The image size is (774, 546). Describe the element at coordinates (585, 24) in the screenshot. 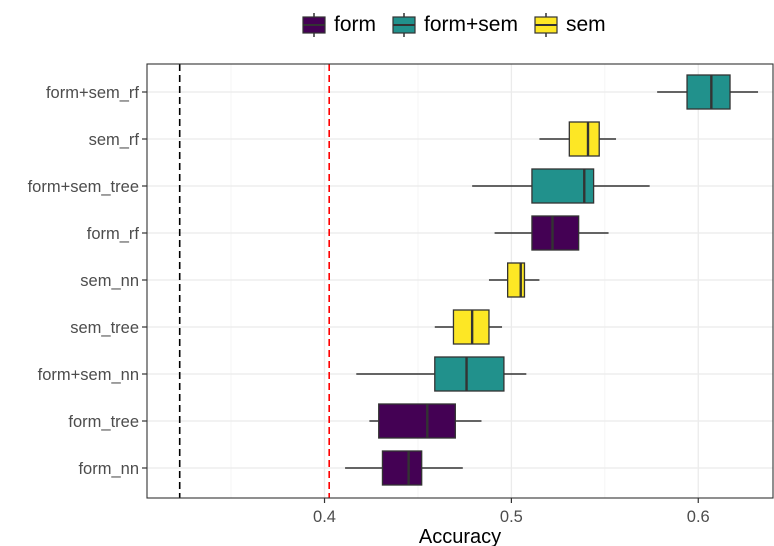

I see `legend-label-sem: sem` at that location.